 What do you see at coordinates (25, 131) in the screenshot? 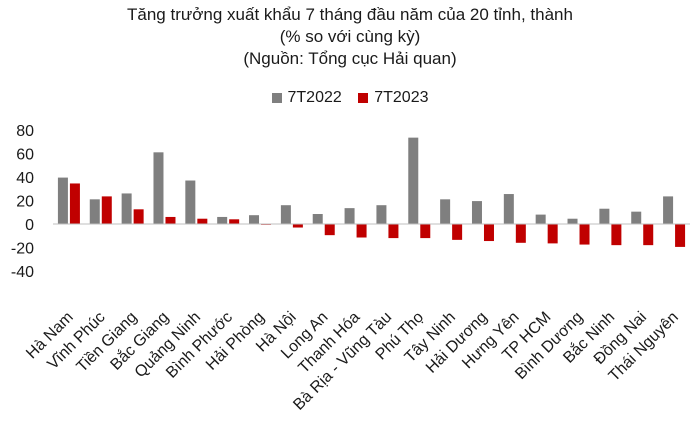
I see `y-tick-label: 80` at bounding box center [25, 131].